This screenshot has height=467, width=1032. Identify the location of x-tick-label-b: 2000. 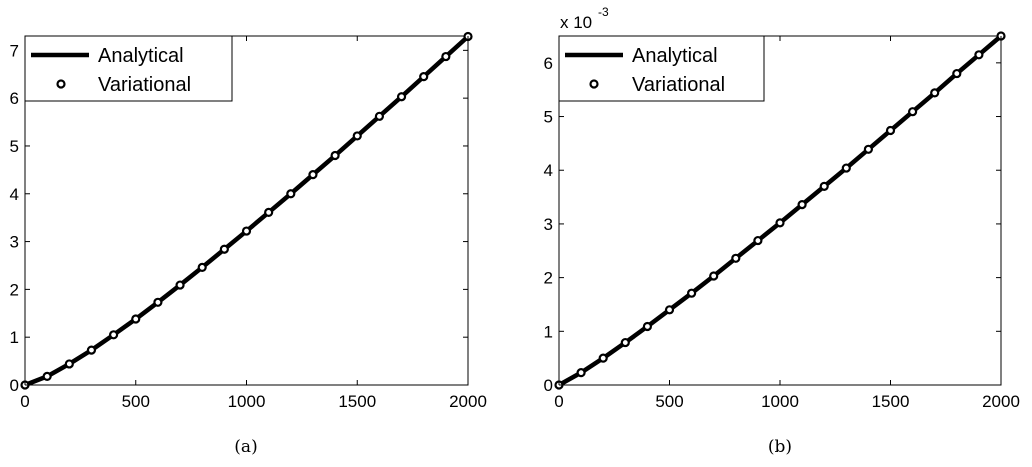
(1001, 401).